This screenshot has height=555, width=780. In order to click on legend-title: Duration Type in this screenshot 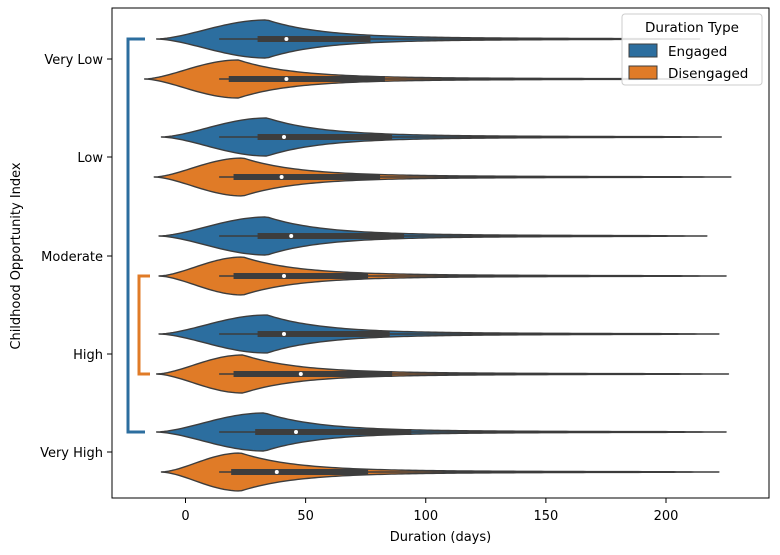, I will do `click(692, 28)`.